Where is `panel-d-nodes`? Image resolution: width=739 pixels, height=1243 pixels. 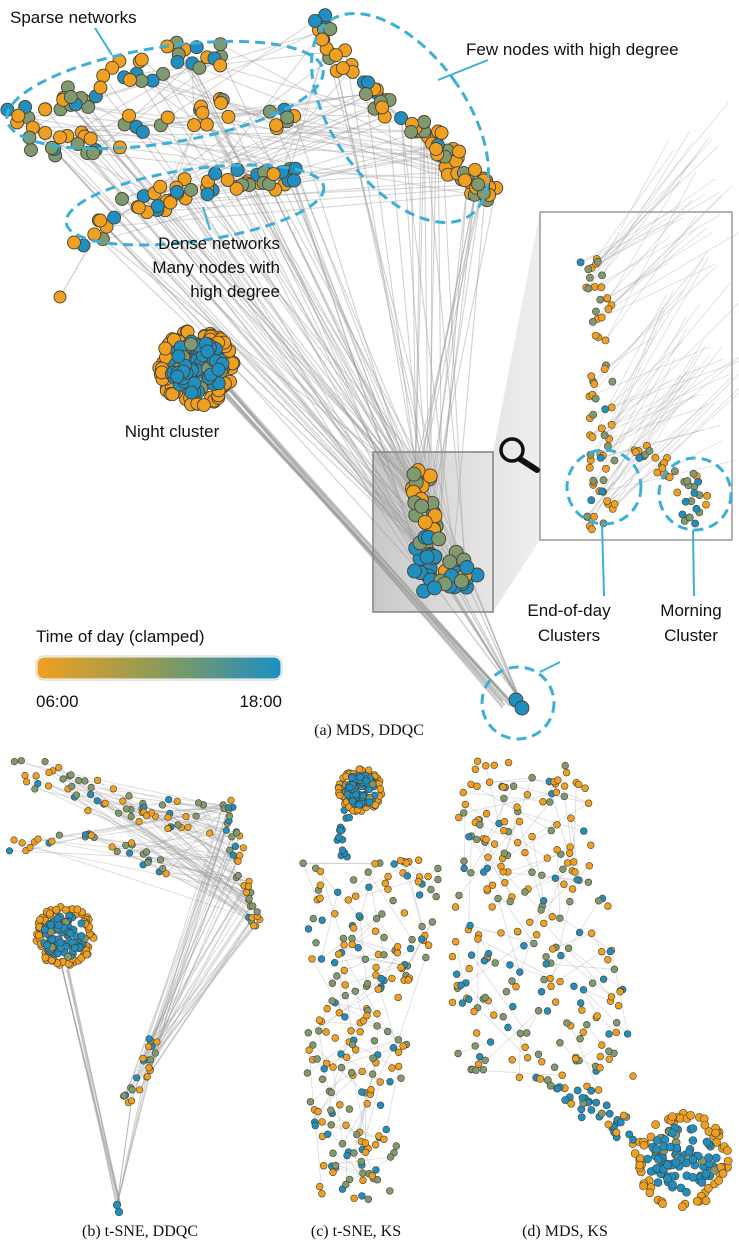
panel-d-nodes is located at coordinates (590, 984).